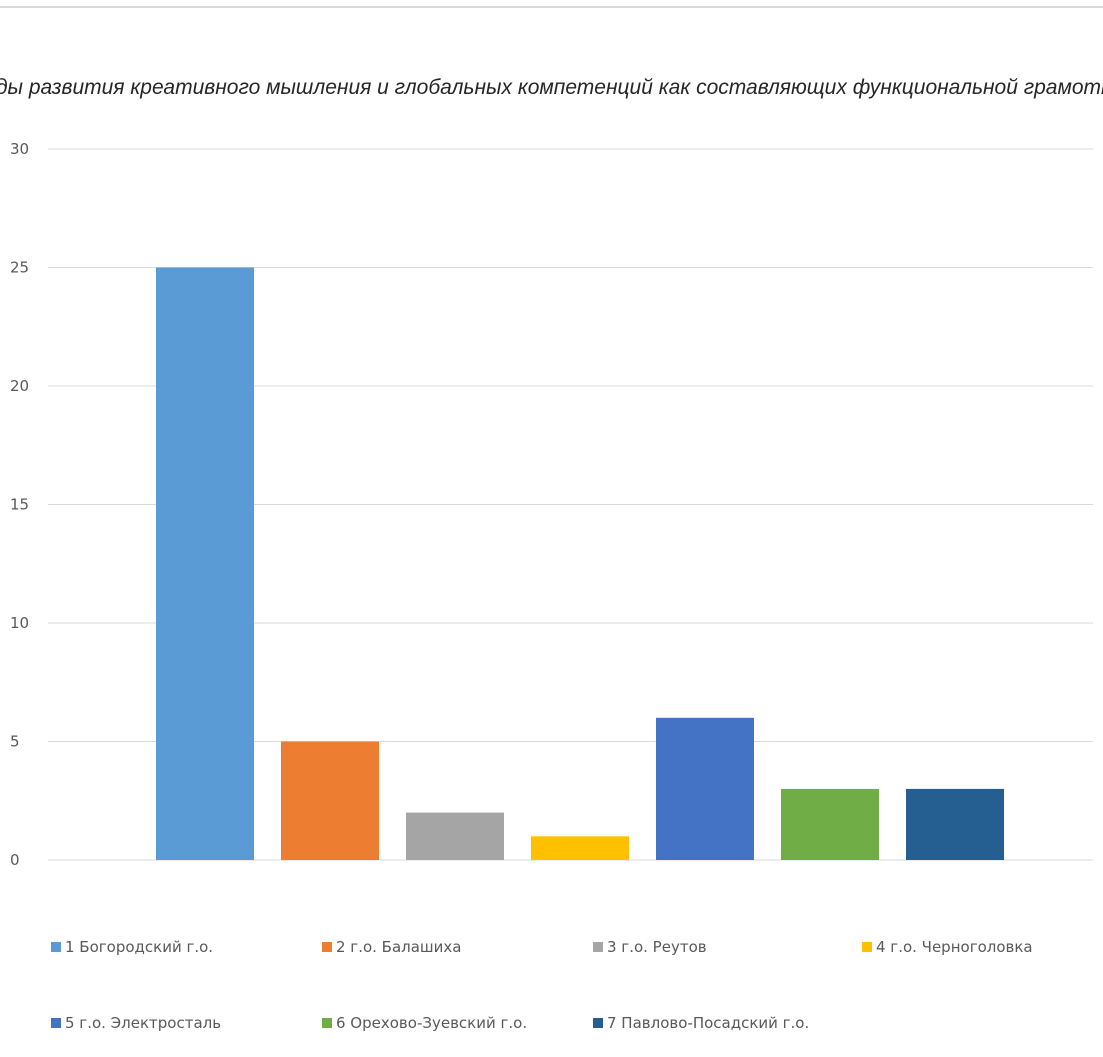 The image size is (1103, 1057). What do you see at coordinates (15, 742) in the screenshot?
I see `y-tick-label: 5` at bounding box center [15, 742].